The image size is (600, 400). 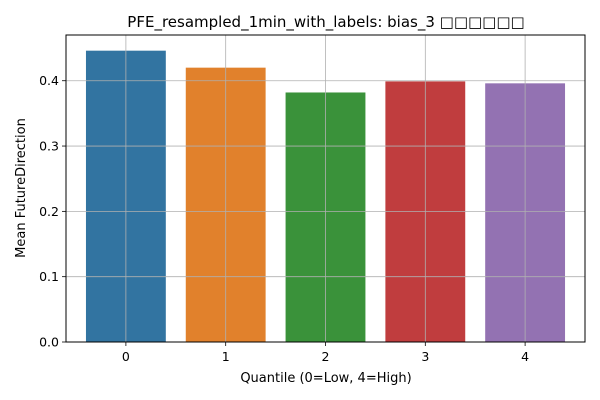 What do you see at coordinates (126, 356) in the screenshot?
I see `x-tick-label: 0` at bounding box center [126, 356].